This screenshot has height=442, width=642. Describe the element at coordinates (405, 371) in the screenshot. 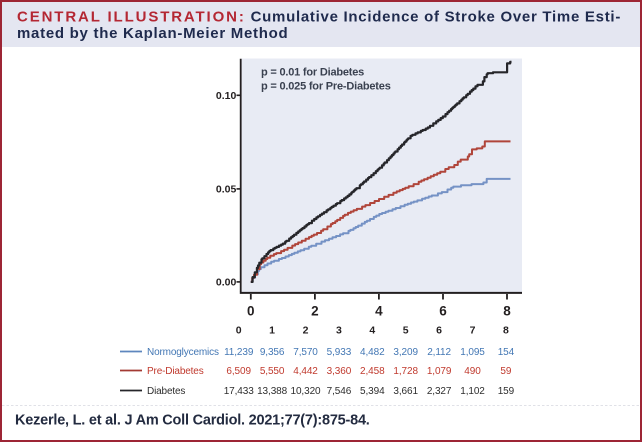

I see `svg-text: 1,728` at that location.